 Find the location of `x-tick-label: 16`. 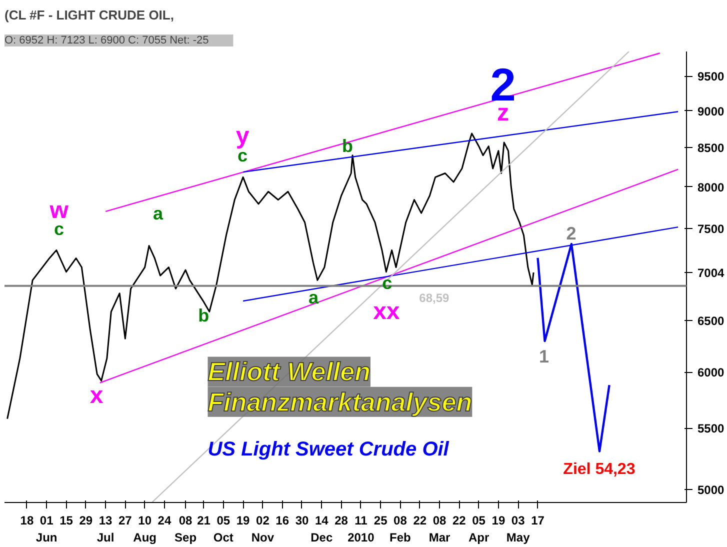

x-tick-label: 16 is located at coordinates (283, 521).